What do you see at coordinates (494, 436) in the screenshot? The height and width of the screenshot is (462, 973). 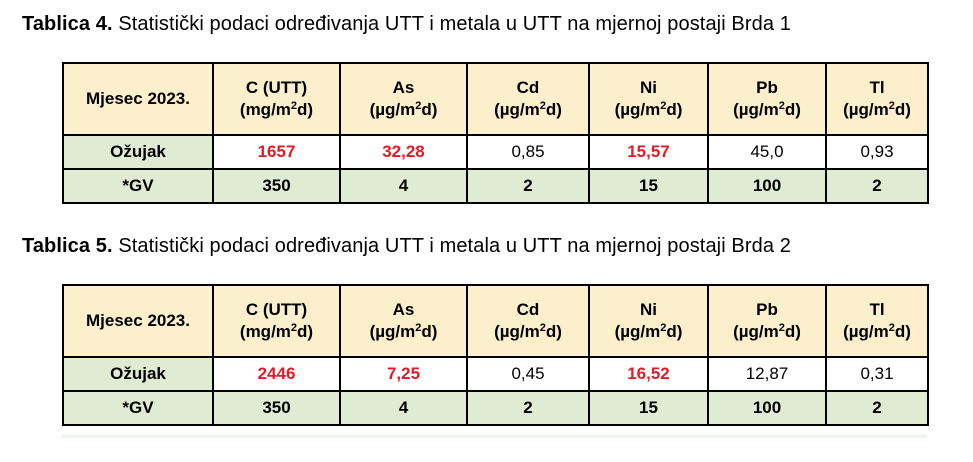 I see `cropped-row-hint` at bounding box center [494, 436].